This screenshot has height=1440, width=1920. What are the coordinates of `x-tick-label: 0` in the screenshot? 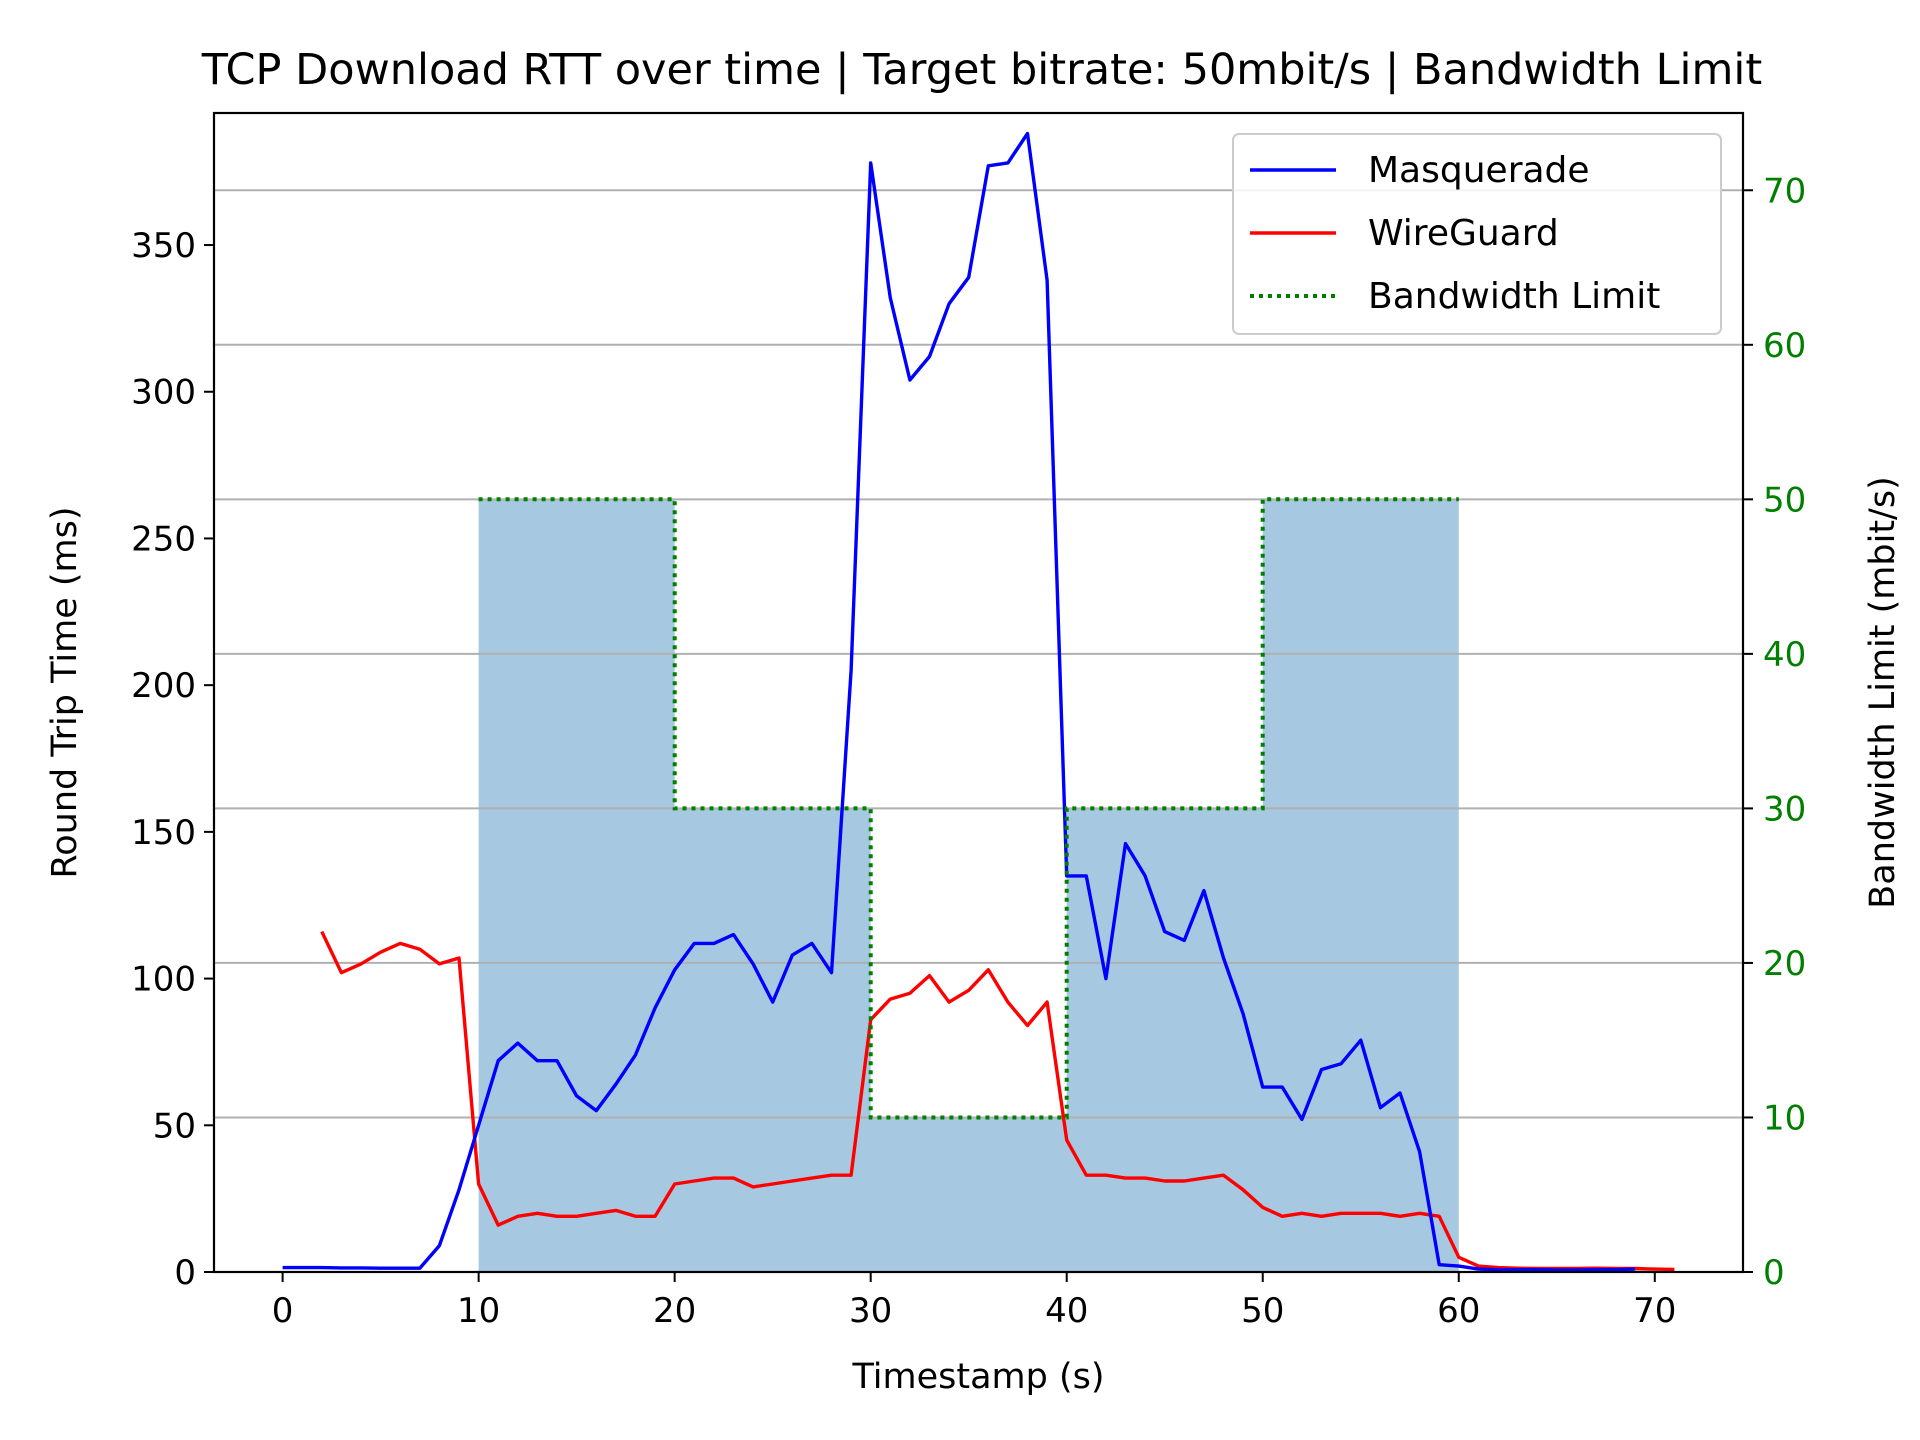 It's located at (283, 1311).